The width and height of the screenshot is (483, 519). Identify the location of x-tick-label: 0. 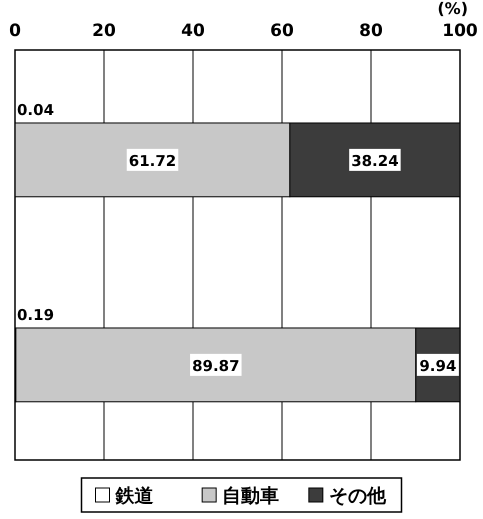
(15, 31).